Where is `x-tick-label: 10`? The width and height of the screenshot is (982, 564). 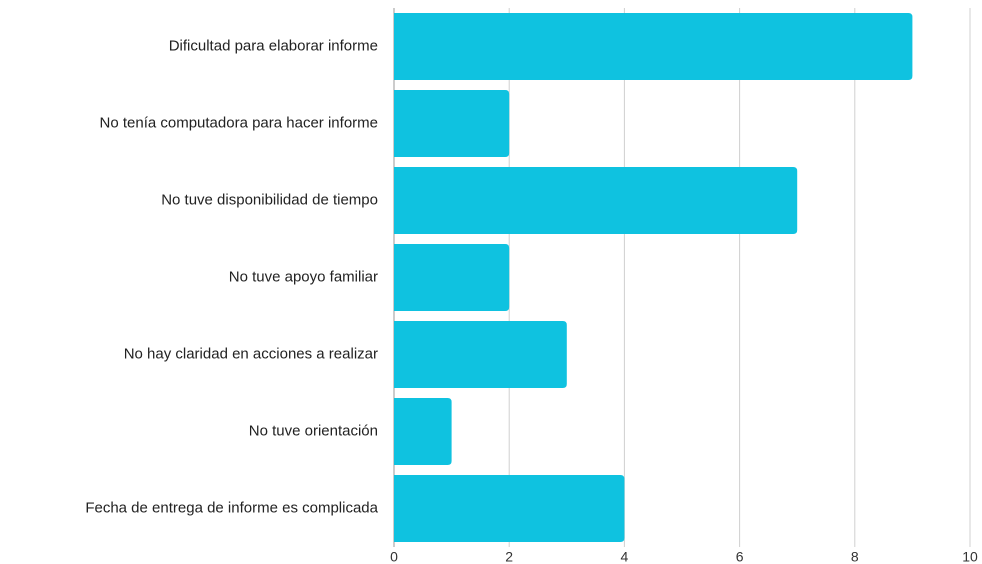 x-tick-label: 10 is located at coordinates (970, 556).